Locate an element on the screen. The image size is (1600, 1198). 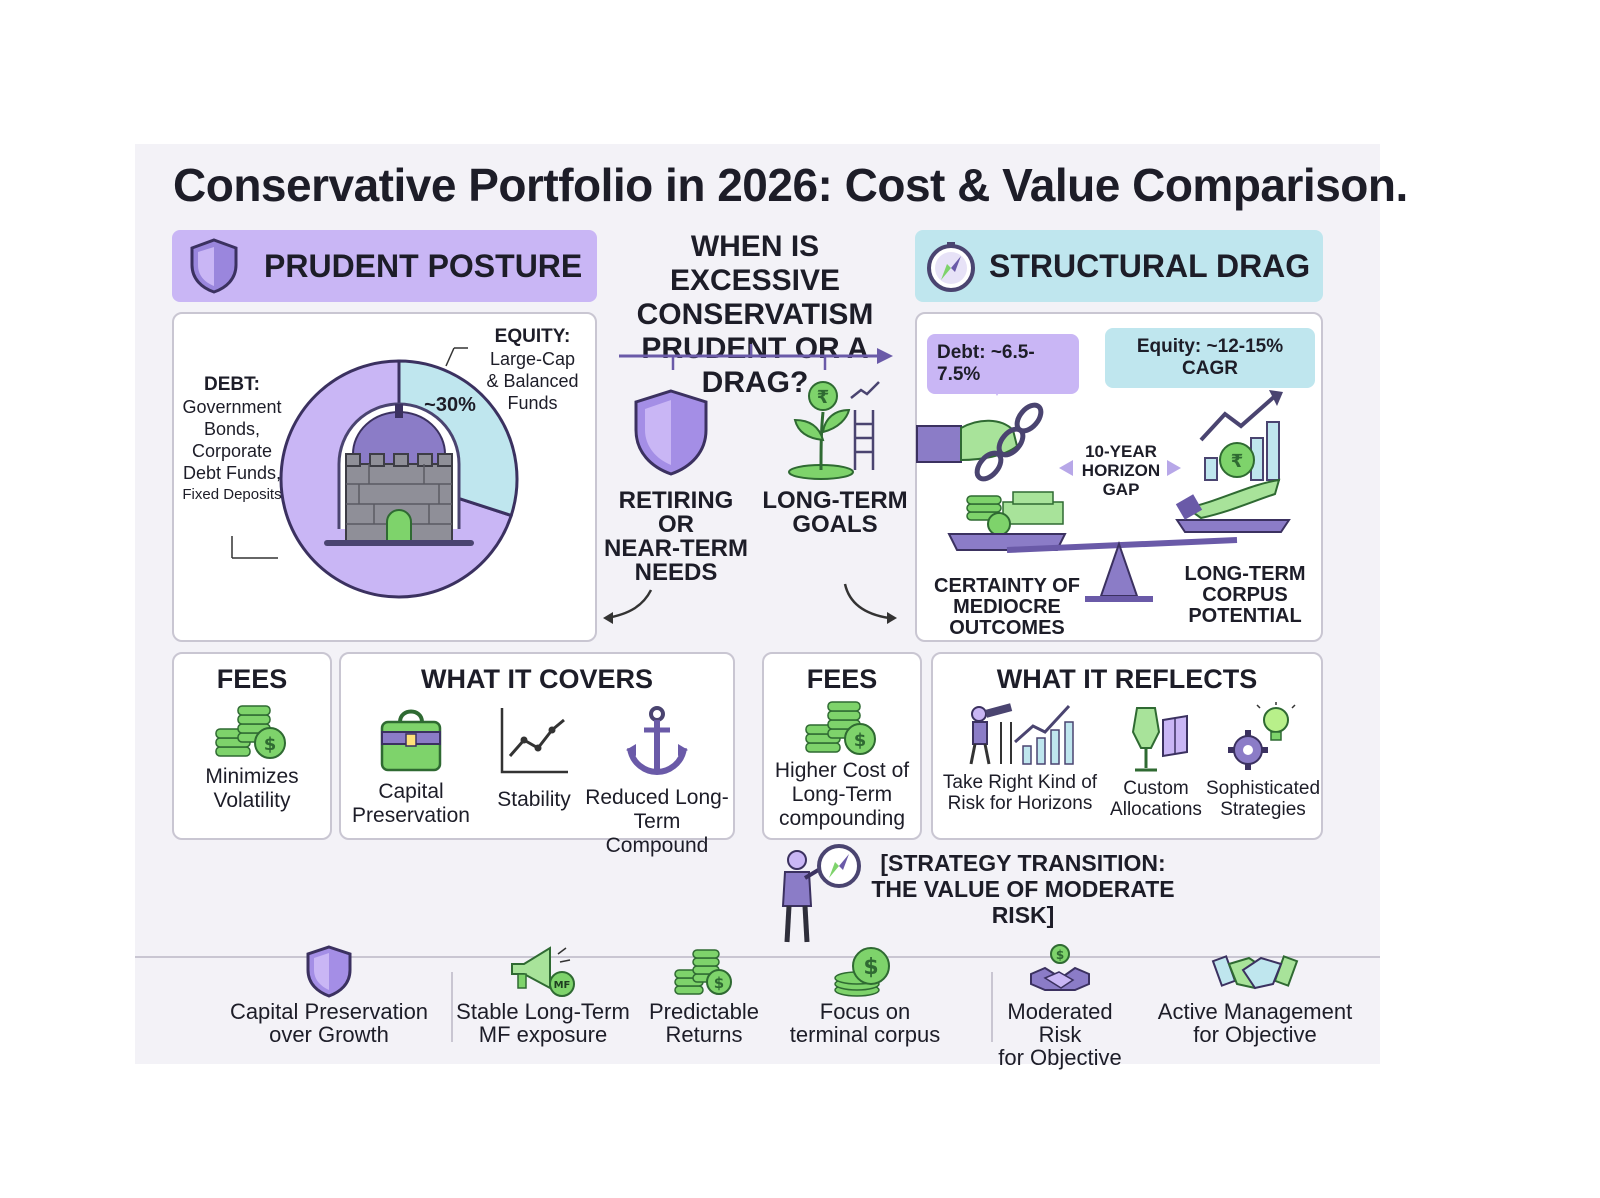
transition-line: [STRATEGY TRANSITION: is located at coordinates (1023, 863).